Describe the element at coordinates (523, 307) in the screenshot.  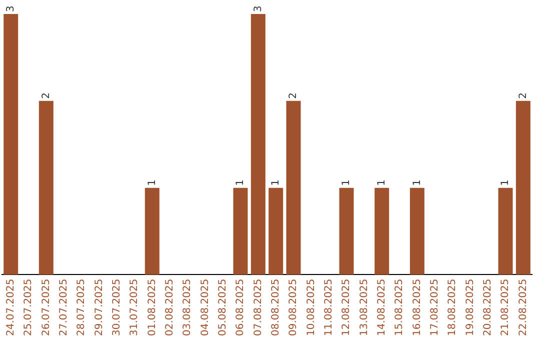
I see `x-tick-label: 22.08.2025` at that location.